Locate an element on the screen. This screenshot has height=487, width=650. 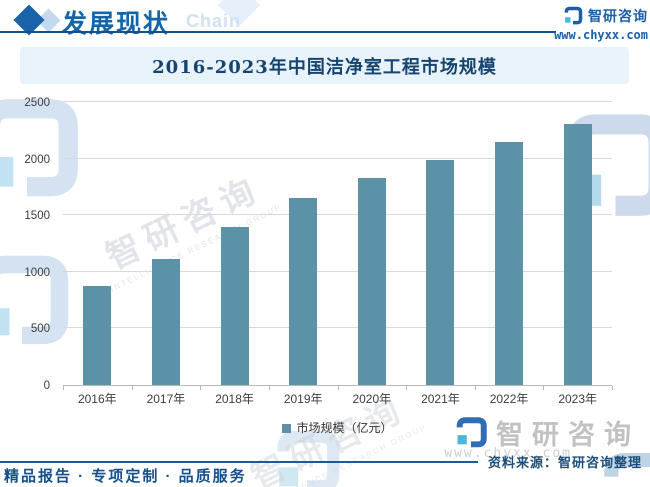
chart-title-bar: 2016-2023年中国洁净室工程市场规模 is located at coordinates (324, 65).